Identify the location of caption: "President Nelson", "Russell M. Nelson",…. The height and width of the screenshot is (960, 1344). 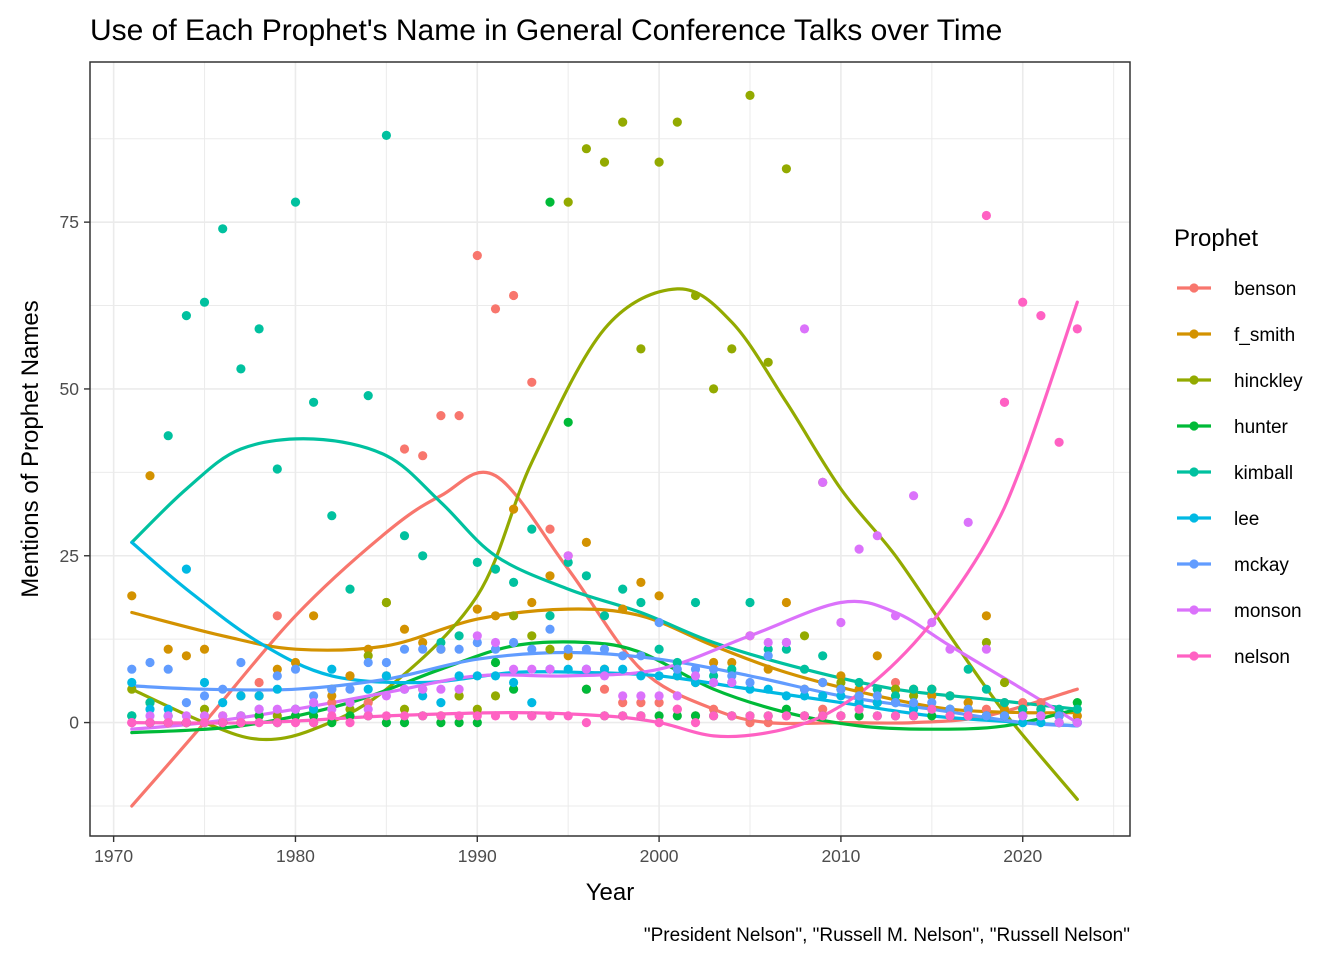
(887, 935).